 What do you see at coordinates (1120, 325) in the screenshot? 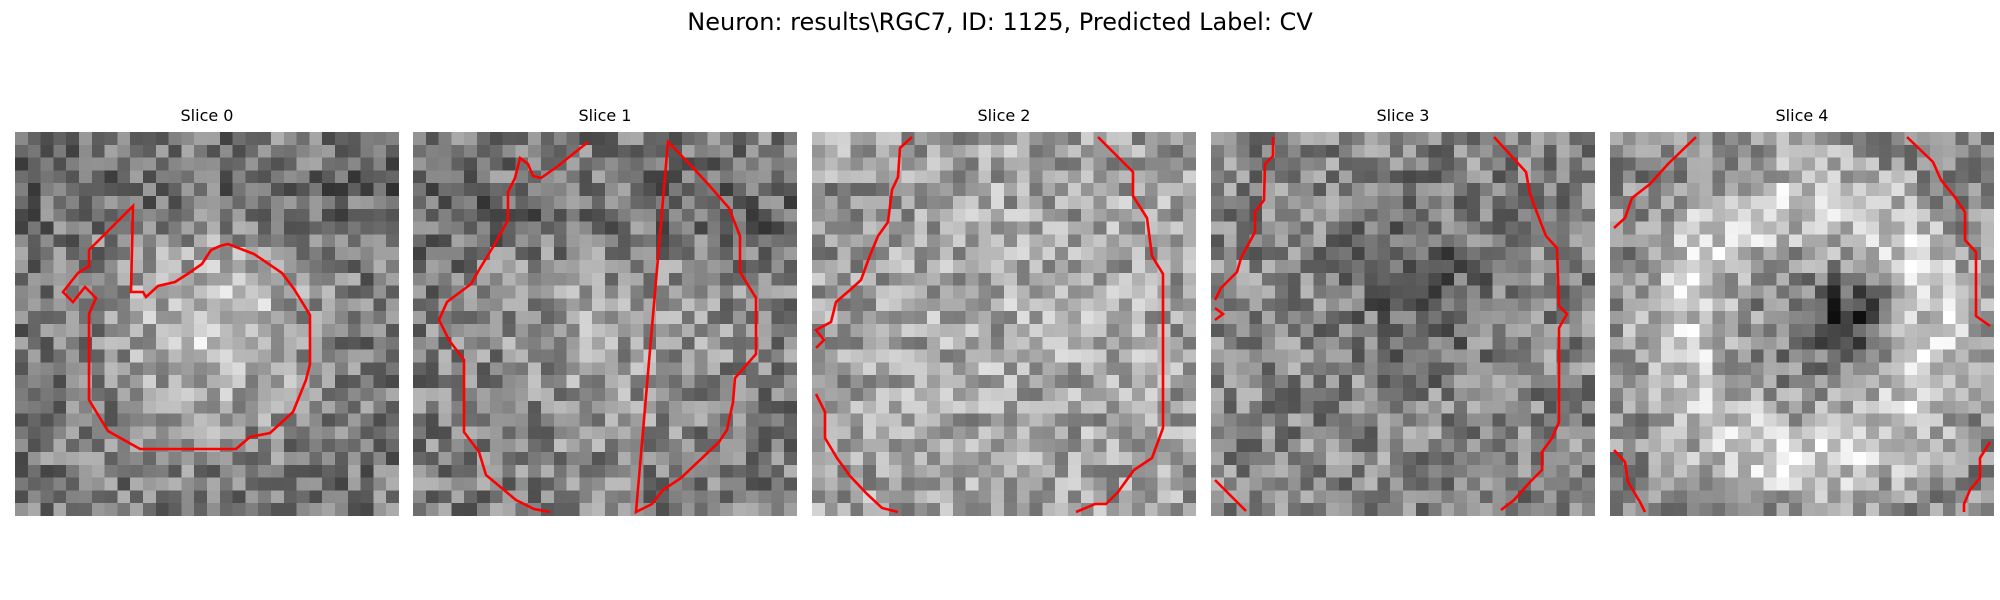
I see `roi-contour-2-right` at bounding box center [1120, 325].